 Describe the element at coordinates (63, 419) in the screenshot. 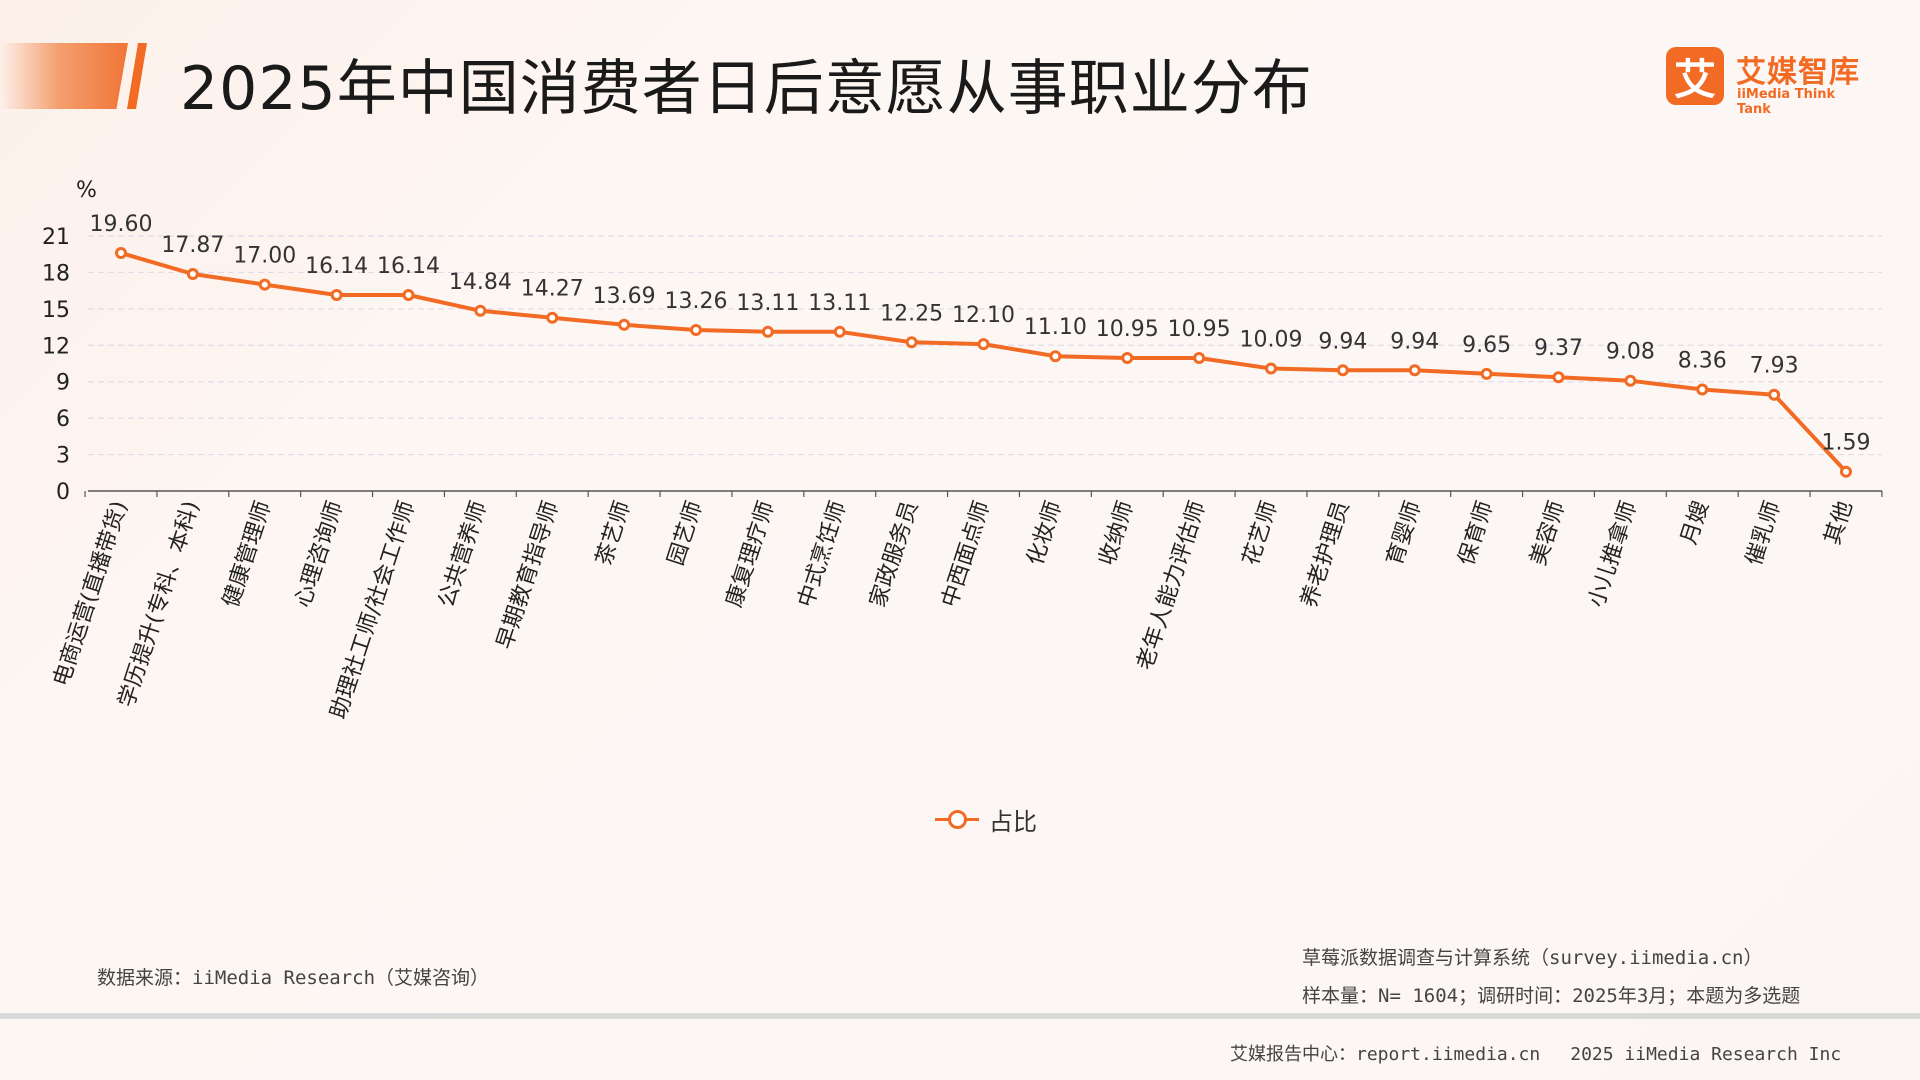

I see `y-tick-label: 6` at that location.